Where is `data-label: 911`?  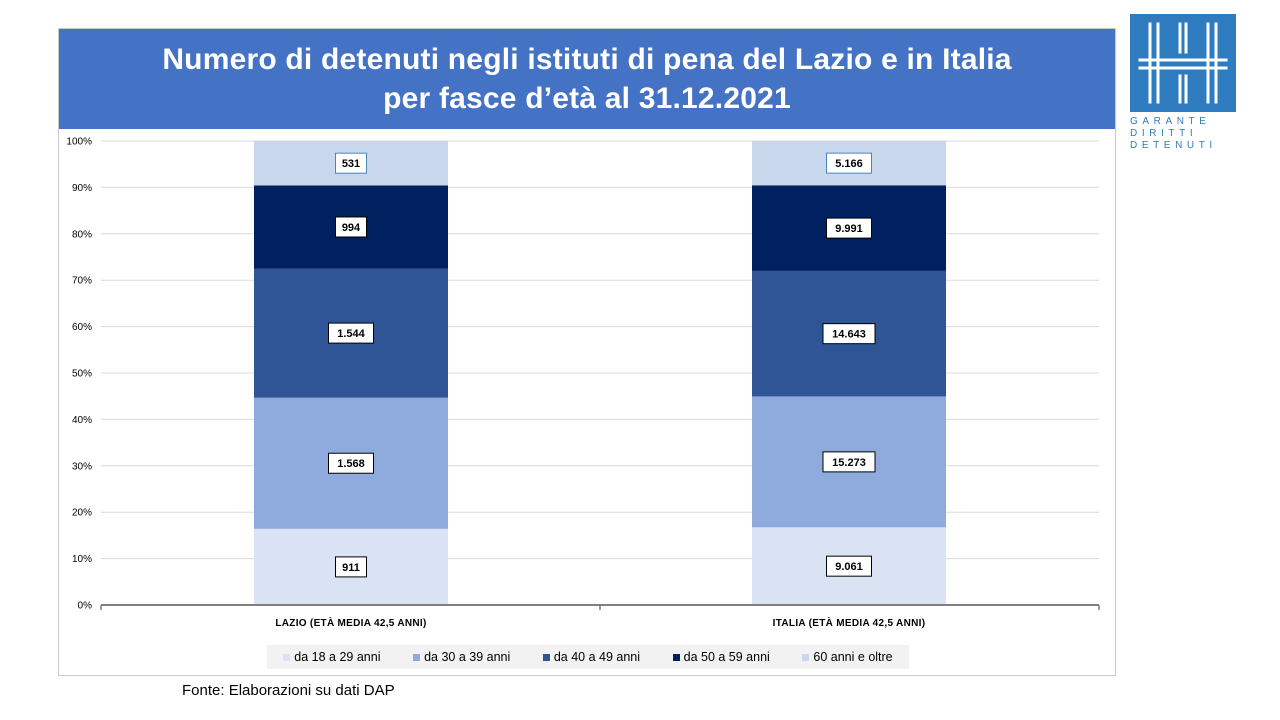
data-label: 911 is located at coordinates (351, 568).